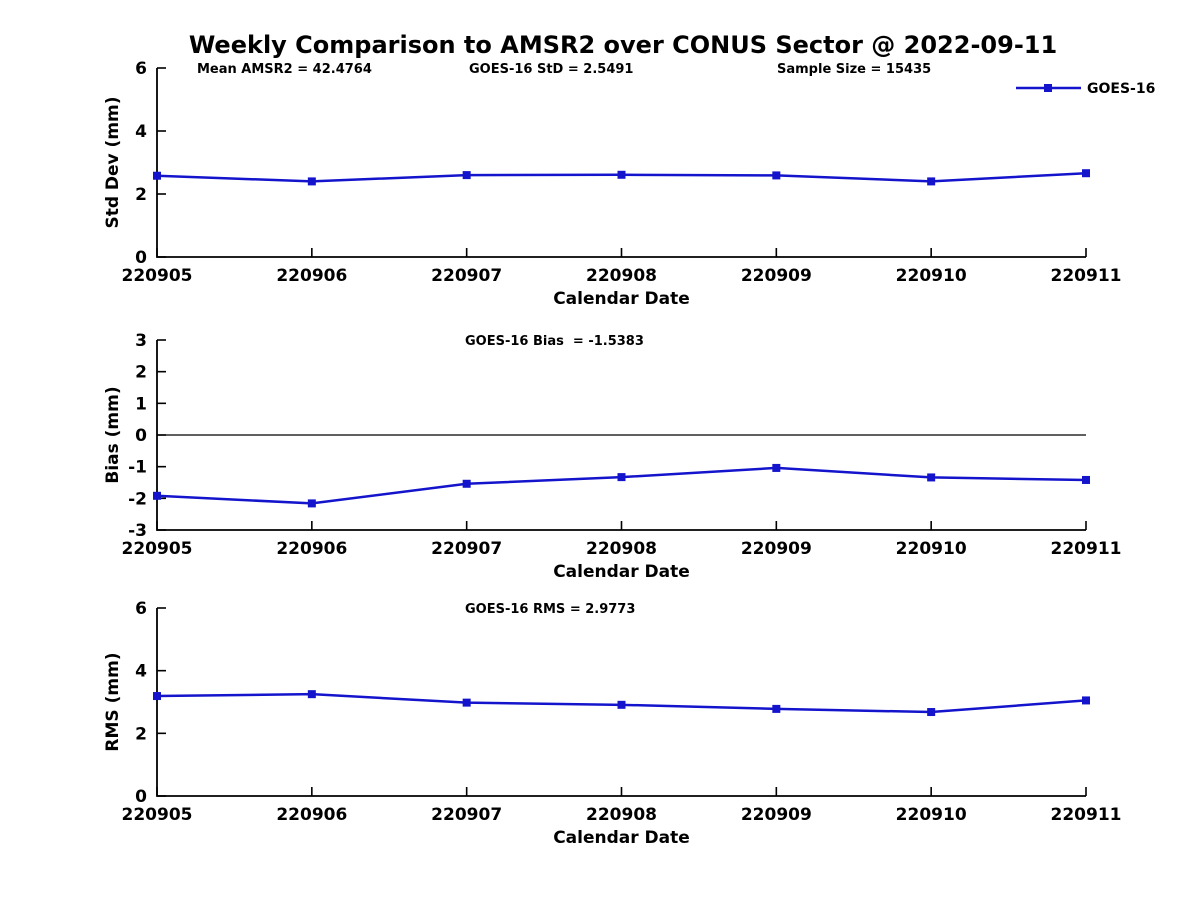  What do you see at coordinates (1085, 89) in the screenshot?
I see `legend: GOES-16` at bounding box center [1085, 89].